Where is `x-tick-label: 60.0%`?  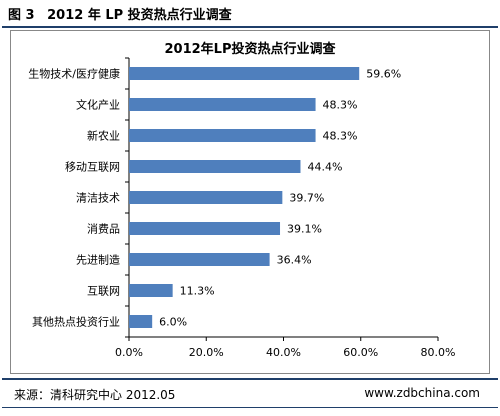 x-tick-label: 60.0% is located at coordinates (360, 352).